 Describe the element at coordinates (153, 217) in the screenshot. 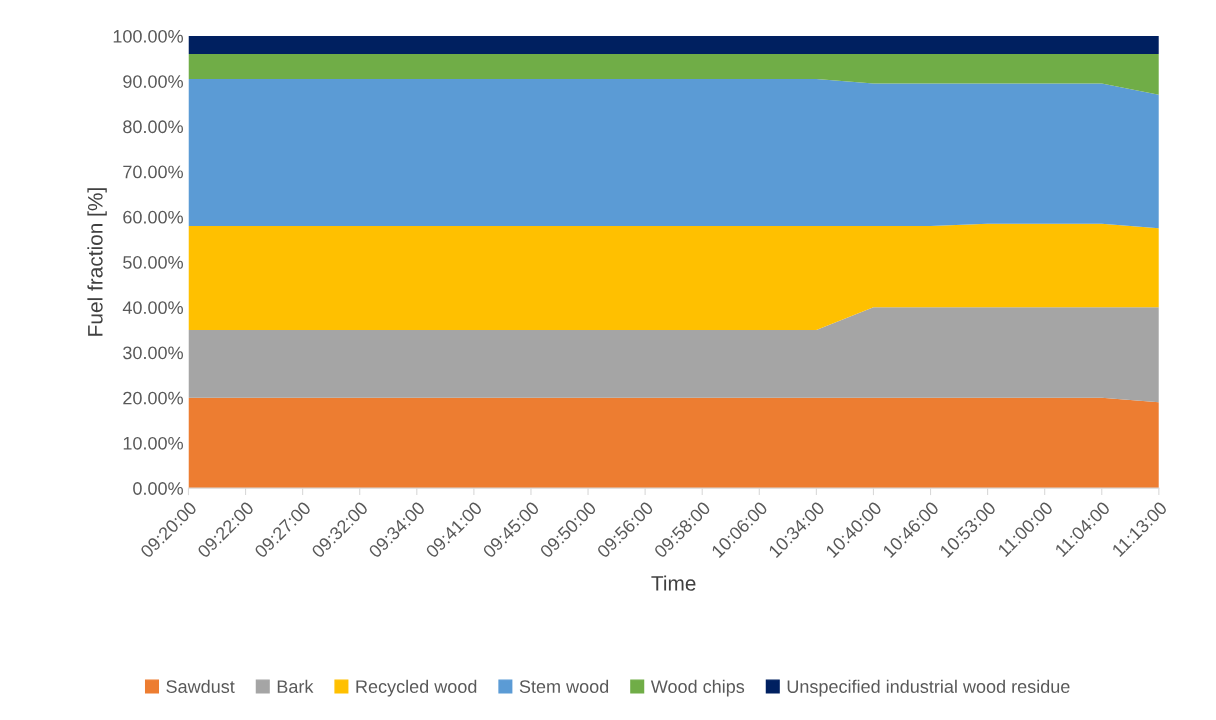

I see `y-tick-label: 60.00%` at that location.